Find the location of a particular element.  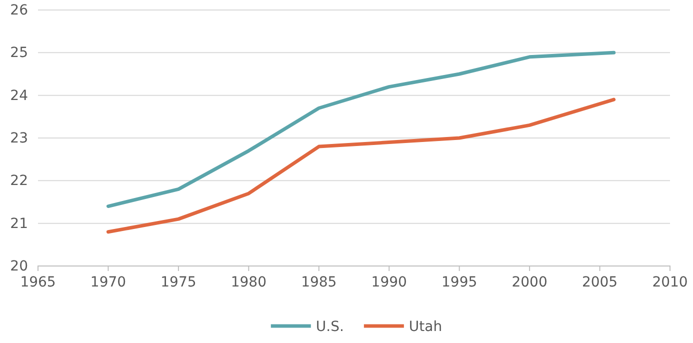

x-tick-label: 1985 is located at coordinates (319, 282).